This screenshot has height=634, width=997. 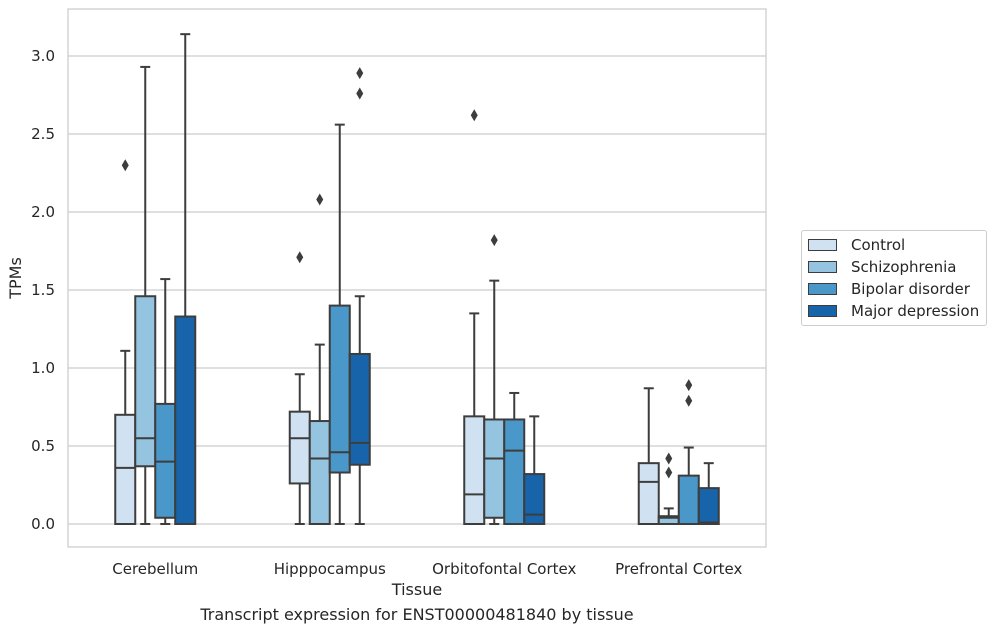 I want to click on legend-item-major-depression: Major depression, so click(x=893, y=311).